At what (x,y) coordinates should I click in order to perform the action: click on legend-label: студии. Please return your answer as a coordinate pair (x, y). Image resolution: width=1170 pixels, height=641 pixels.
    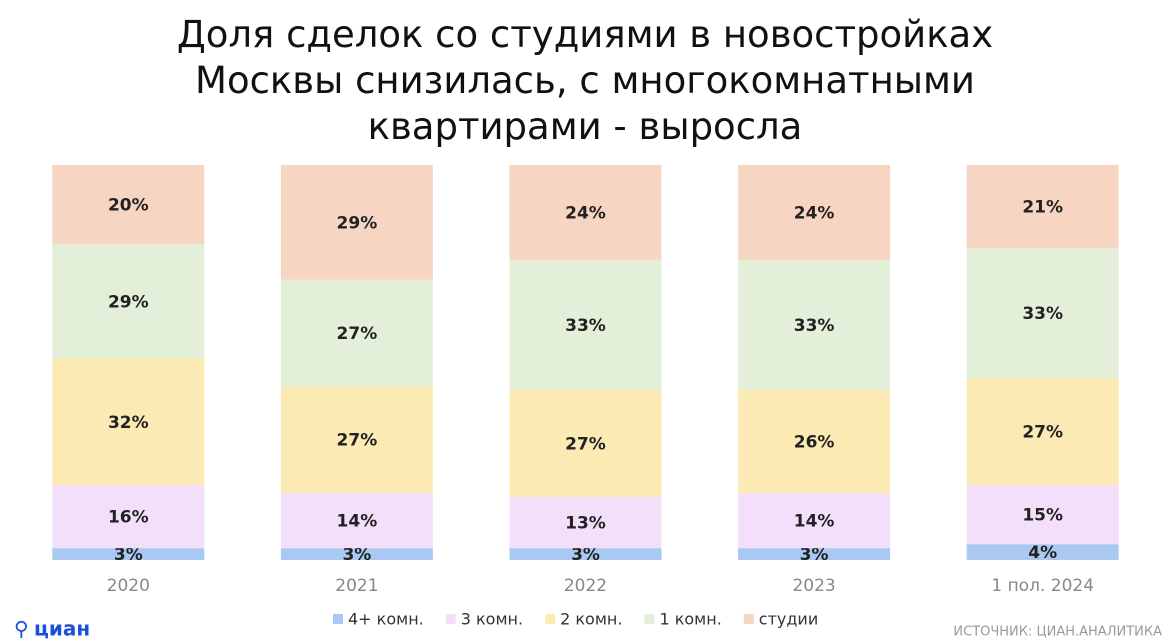
    Looking at the image, I should click on (788, 619).